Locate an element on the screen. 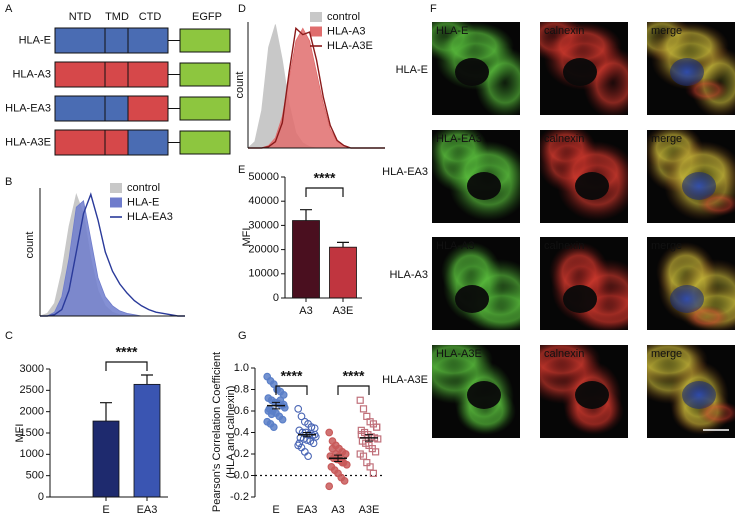  micrograph: HLA-E is located at coordinates (476, 68).